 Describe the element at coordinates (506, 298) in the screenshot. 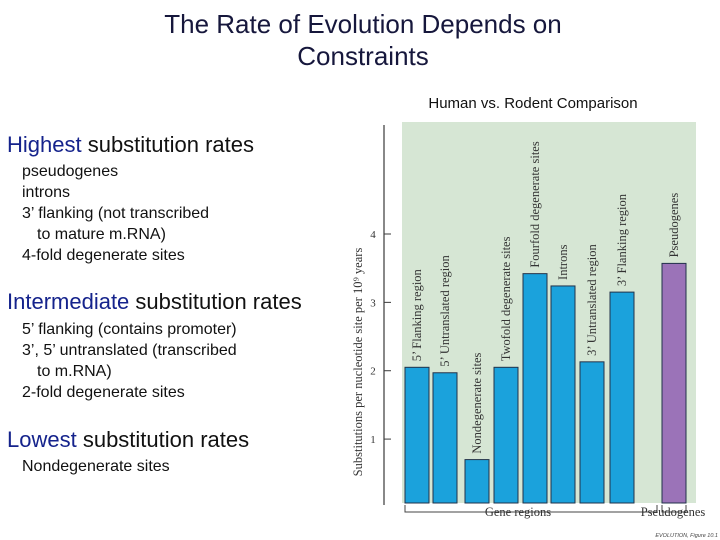

I see `bar-label: Twofold degenerate sites` at that location.